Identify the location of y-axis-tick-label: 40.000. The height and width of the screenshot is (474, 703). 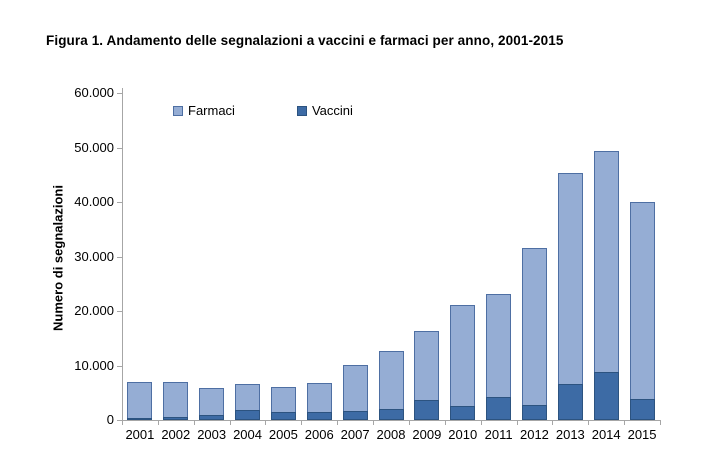
(94, 201).